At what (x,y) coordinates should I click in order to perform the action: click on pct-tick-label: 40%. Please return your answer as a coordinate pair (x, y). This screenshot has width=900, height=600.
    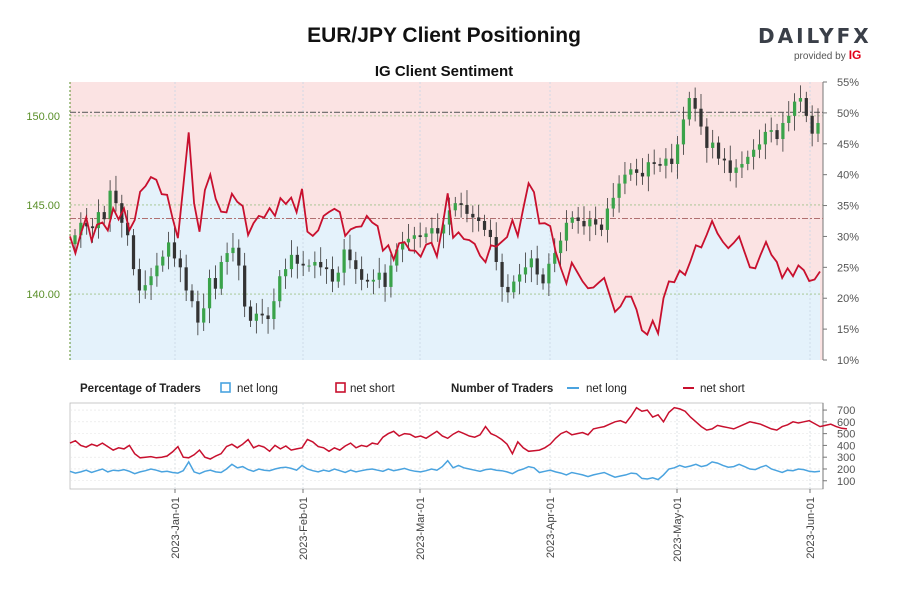
    Looking at the image, I should click on (848, 176).